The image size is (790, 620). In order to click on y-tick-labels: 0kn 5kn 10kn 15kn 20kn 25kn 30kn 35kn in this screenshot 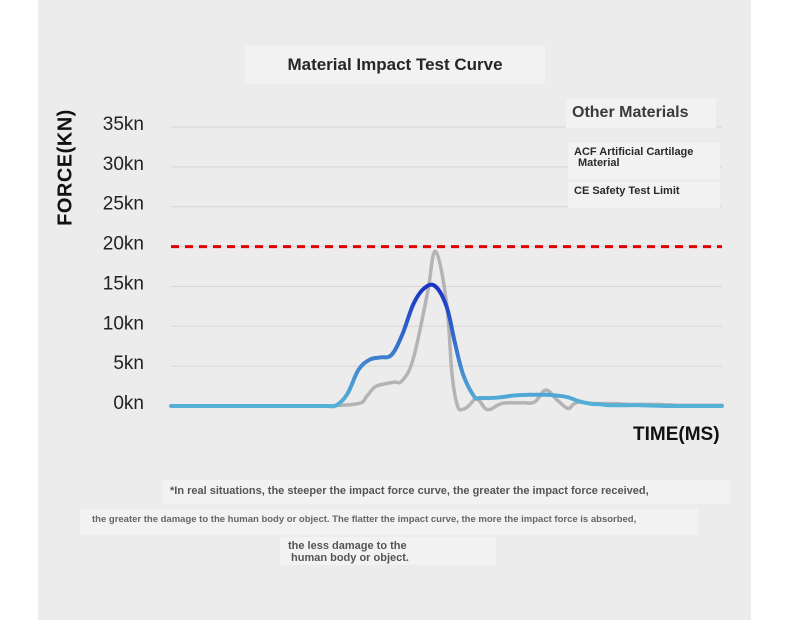, I will do `click(123, 264)`.